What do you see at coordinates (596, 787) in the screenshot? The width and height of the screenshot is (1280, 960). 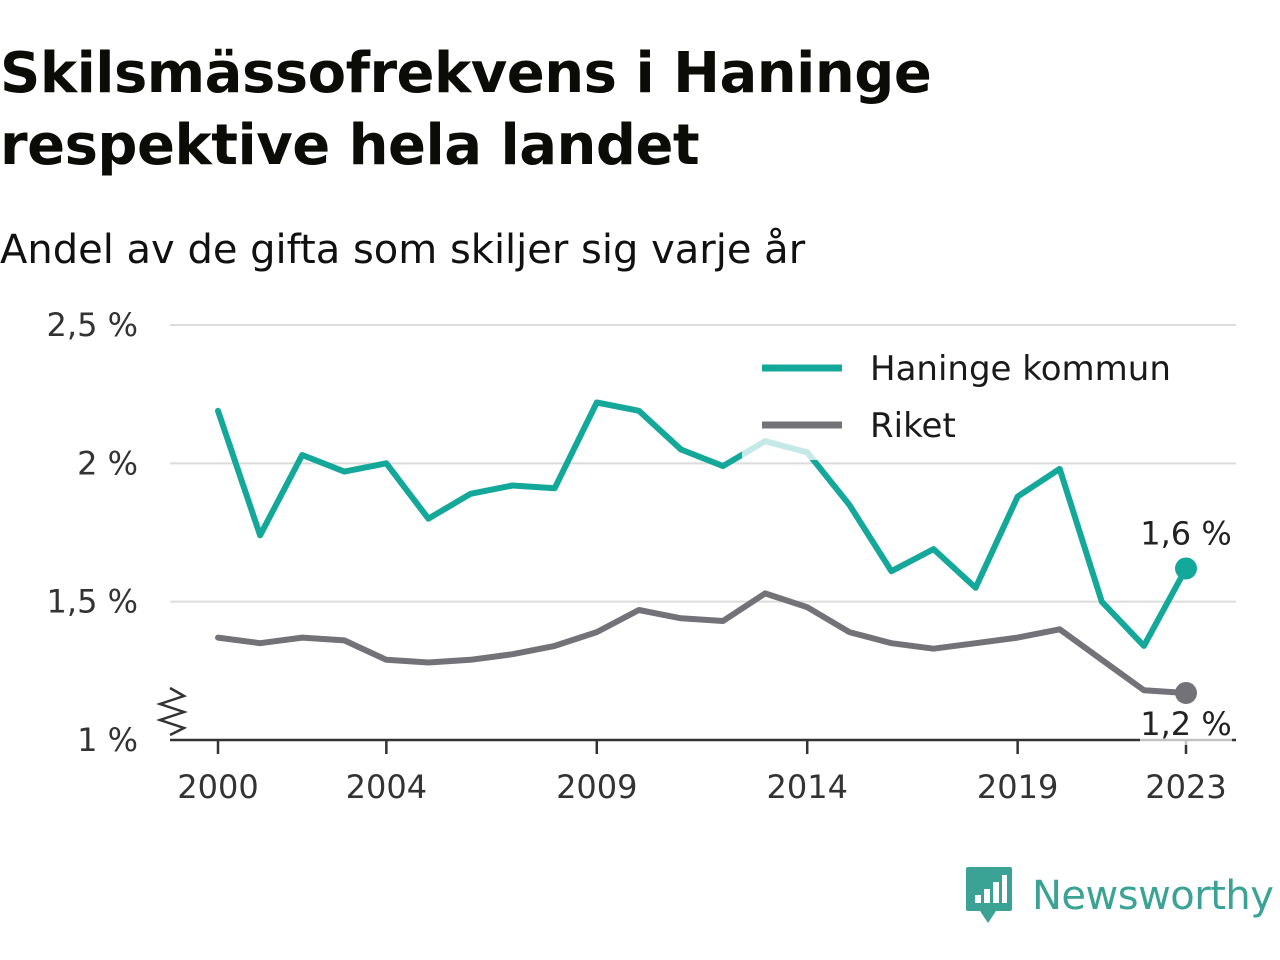 I see `x-tick-label: 2009` at bounding box center [596, 787].